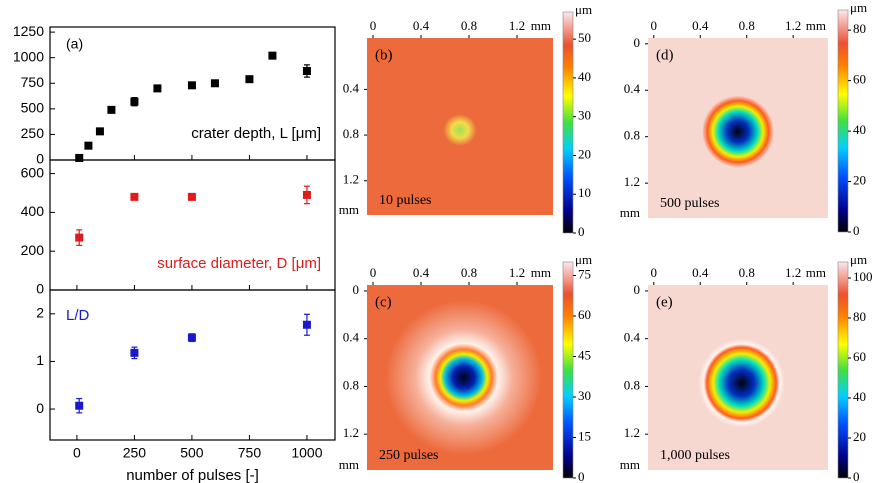 The image size is (872, 483). What do you see at coordinates (33, 82) in the screenshot?
I see `y-tick-label: 750` at bounding box center [33, 82].